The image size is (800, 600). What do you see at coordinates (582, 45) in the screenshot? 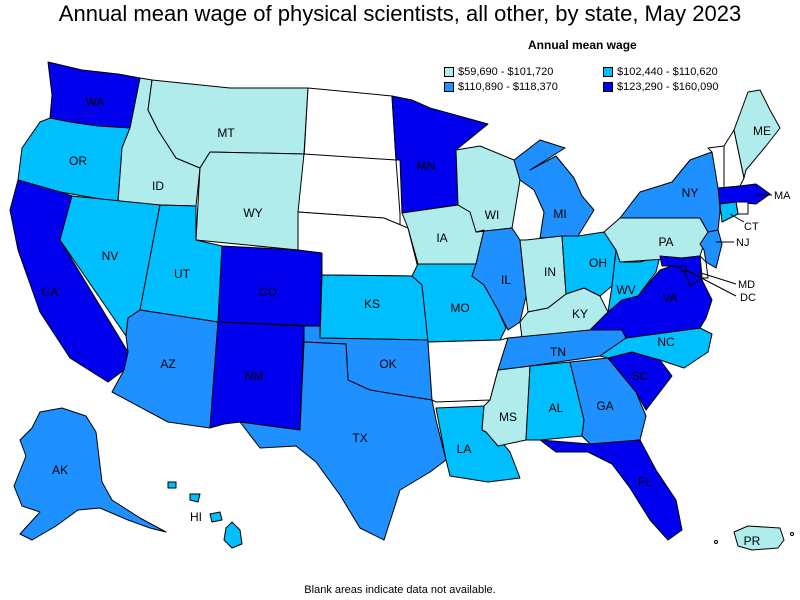
I see `legend-title: Annual mean wage` at bounding box center [582, 45].